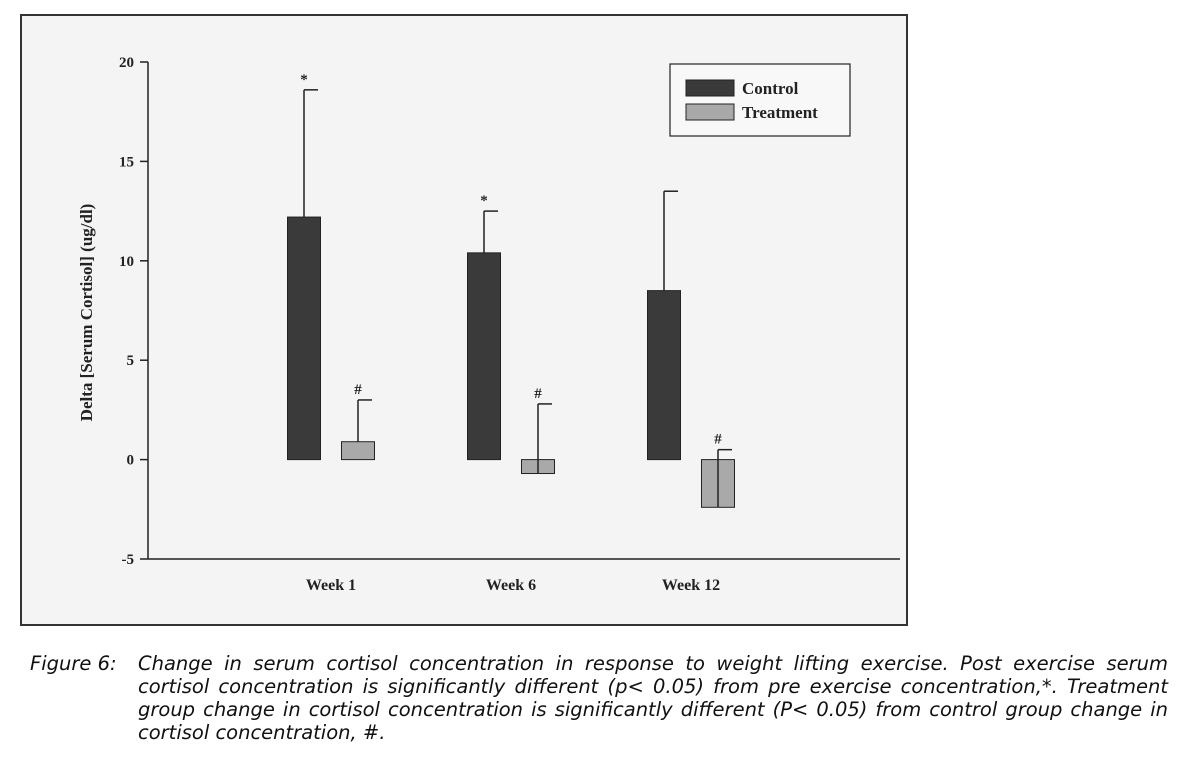  Describe the element at coordinates (131, 461) in the screenshot. I see `y-tick-label: 0` at that location.